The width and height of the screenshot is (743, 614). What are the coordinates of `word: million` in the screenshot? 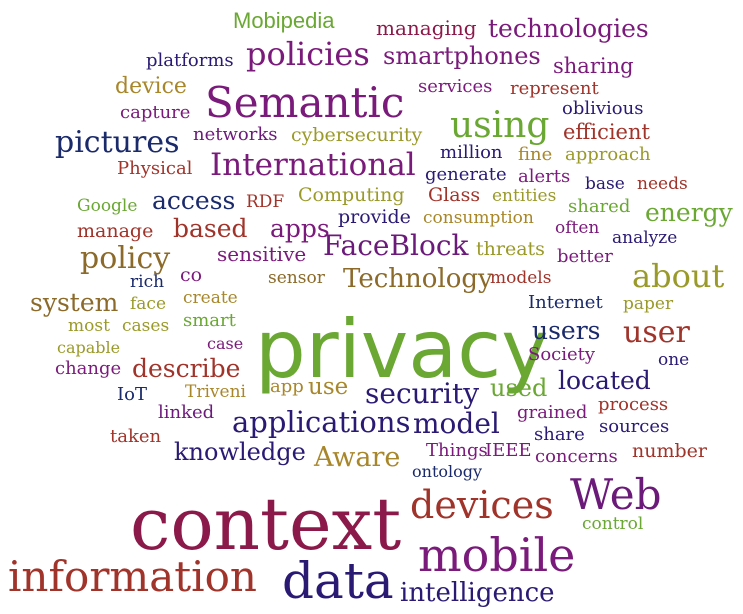 It's located at (471, 152).